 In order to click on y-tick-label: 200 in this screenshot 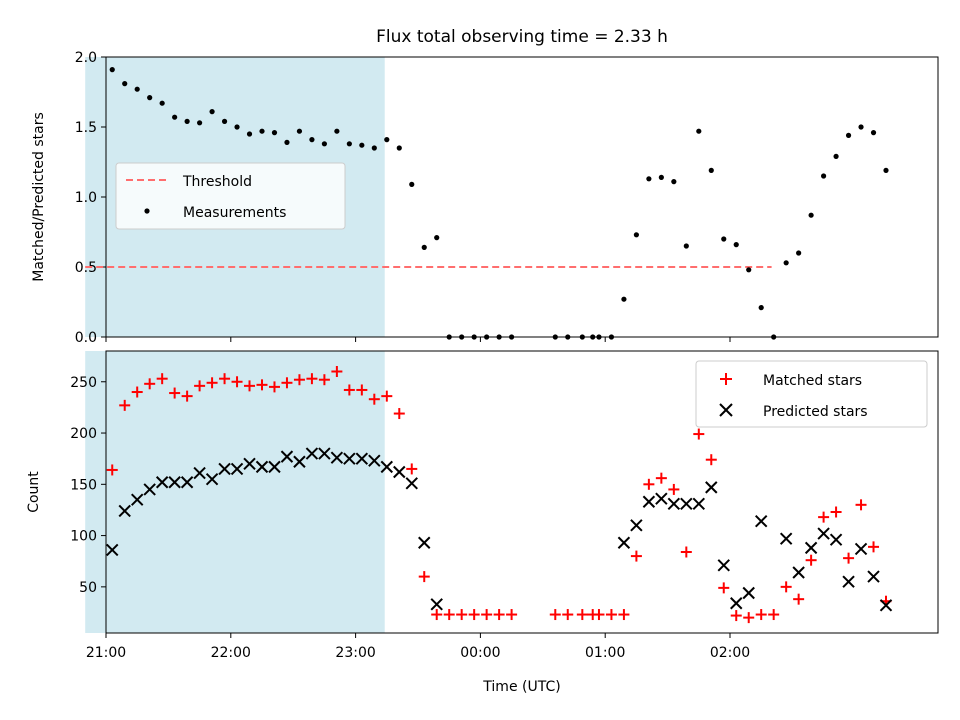, I will do `click(83, 434)`.